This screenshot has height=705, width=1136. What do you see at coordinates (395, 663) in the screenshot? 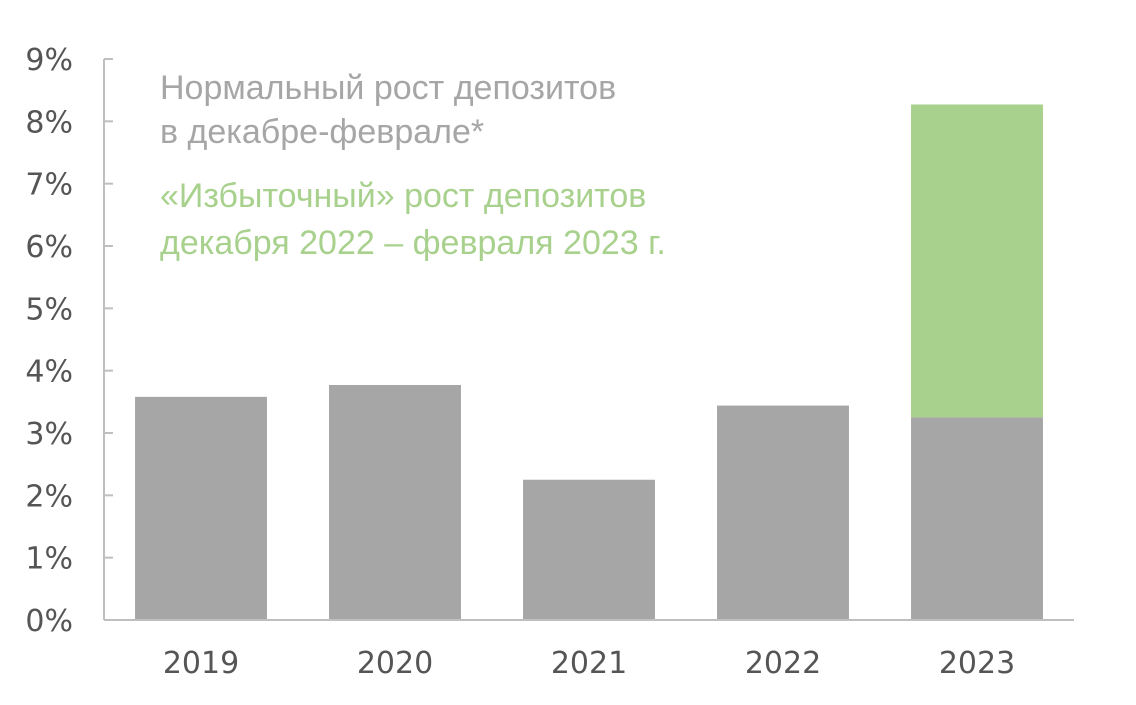
I see `x-tick-label: 2020` at bounding box center [395, 663].